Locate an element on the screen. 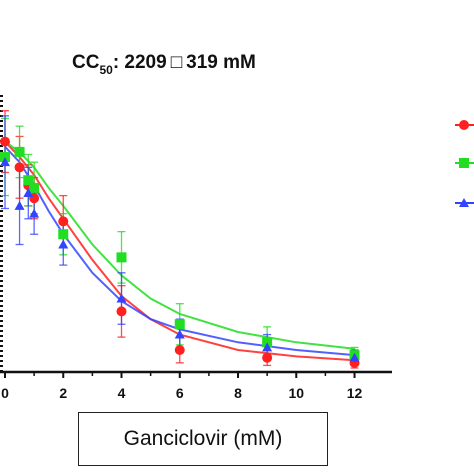  chart-title: CC50: 2209 □ 319 mM is located at coordinates (164, 64).